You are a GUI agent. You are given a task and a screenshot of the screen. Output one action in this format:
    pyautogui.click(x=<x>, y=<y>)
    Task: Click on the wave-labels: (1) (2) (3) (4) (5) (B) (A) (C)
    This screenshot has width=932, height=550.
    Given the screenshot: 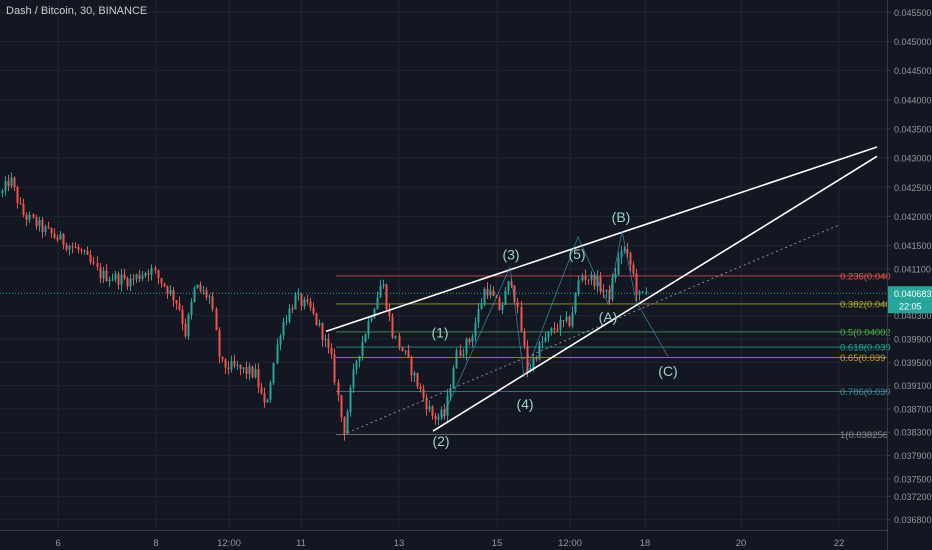 What is the action you would take?
    pyautogui.click(x=554, y=329)
    